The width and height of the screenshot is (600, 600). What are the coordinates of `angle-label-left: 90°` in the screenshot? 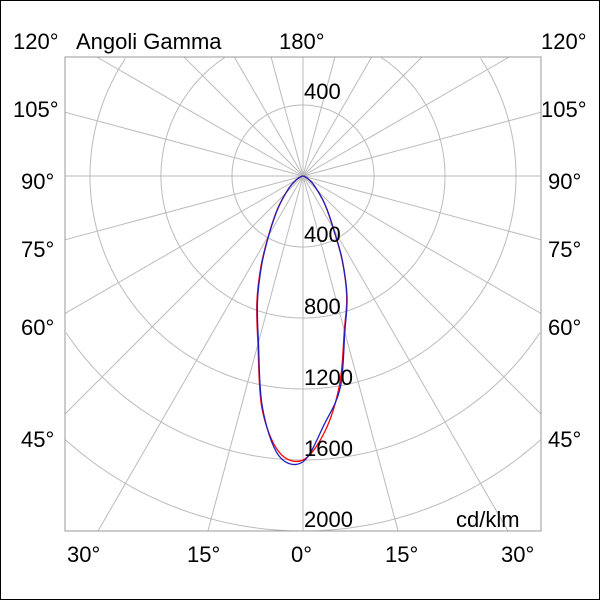 It's located at (37, 181).